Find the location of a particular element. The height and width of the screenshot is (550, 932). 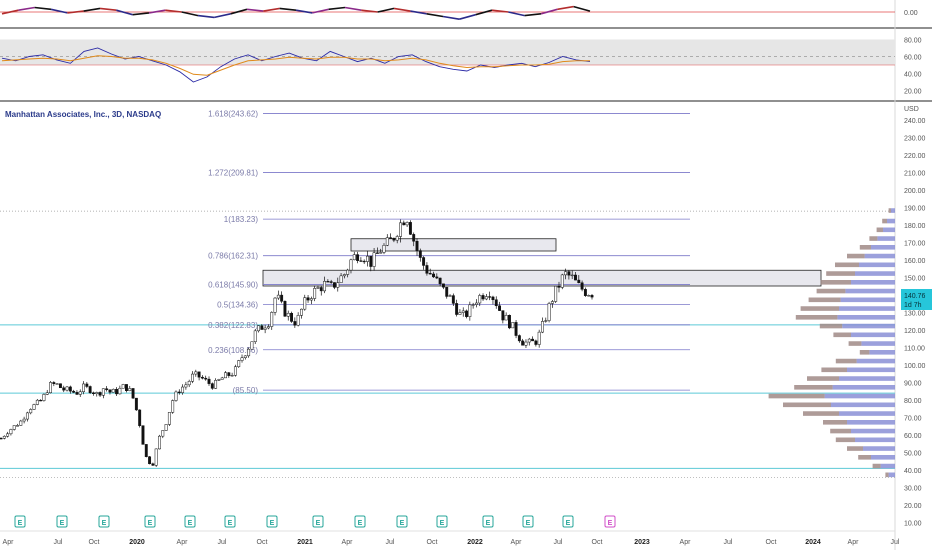

fib-level-label: 1.272(209.81) is located at coordinates (233, 173).